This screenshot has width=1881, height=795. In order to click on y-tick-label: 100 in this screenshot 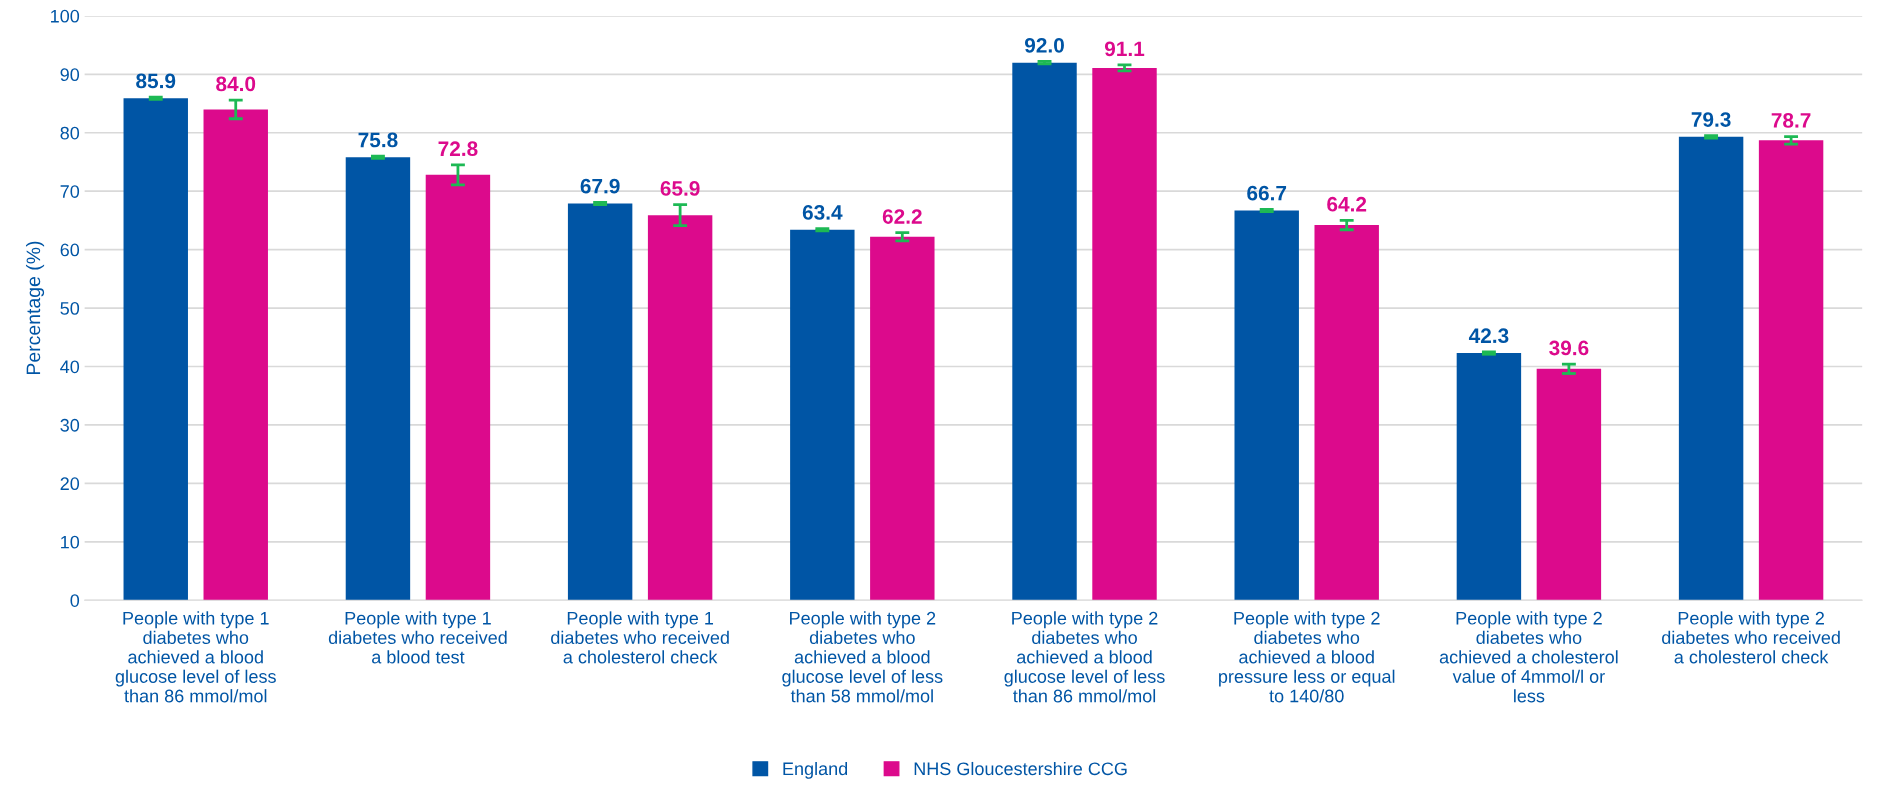, I will do `click(65, 16)`.